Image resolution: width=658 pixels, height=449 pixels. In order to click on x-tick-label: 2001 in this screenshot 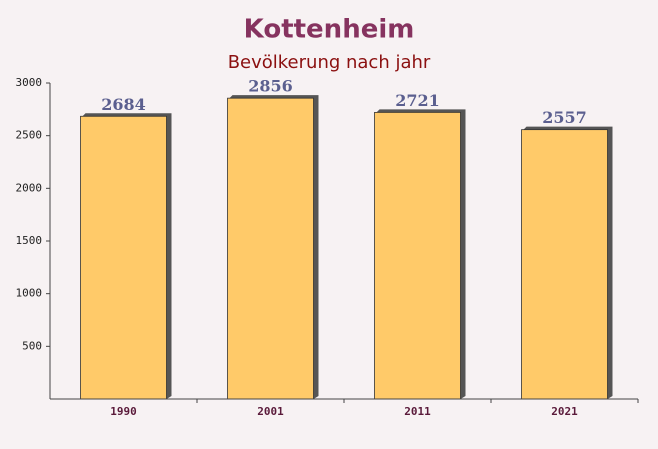, I will do `click(270, 411)`.